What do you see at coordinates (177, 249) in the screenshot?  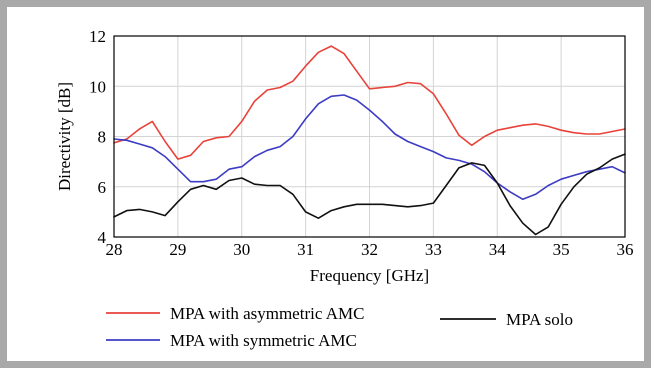 I see `x-tick-label: 29` at bounding box center [177, 249].